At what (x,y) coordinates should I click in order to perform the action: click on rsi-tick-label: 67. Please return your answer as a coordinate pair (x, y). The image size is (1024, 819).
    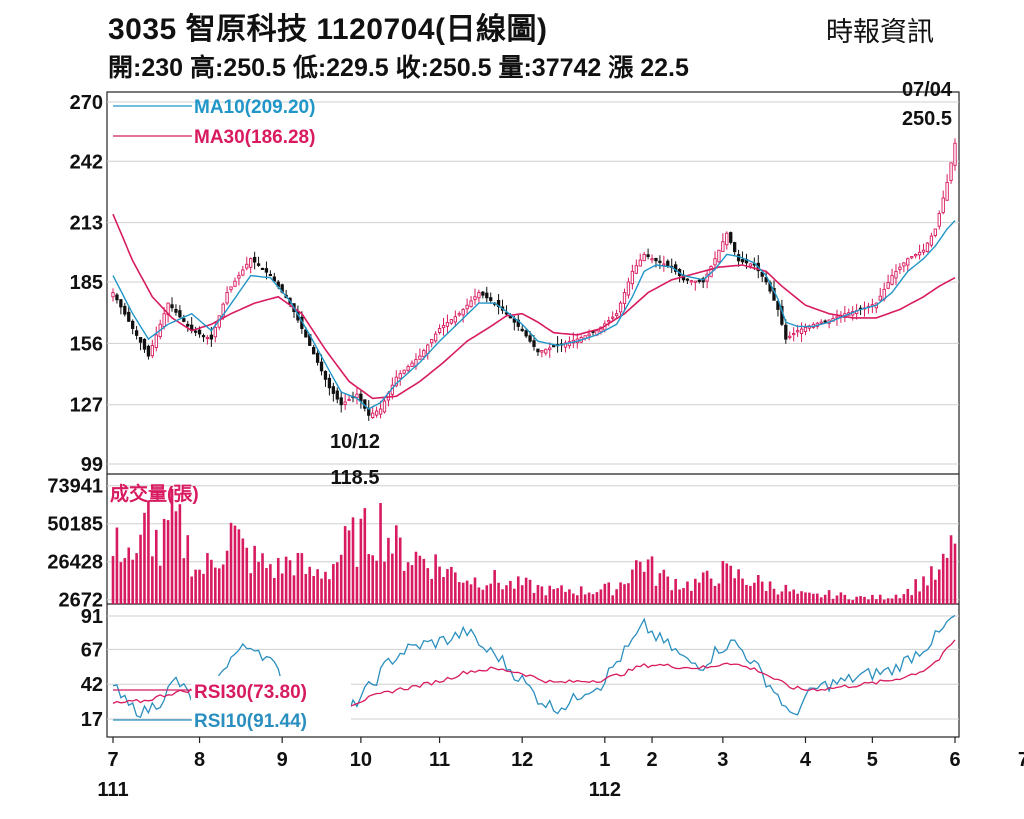
    Looking at the image, I should click on (92, 650).